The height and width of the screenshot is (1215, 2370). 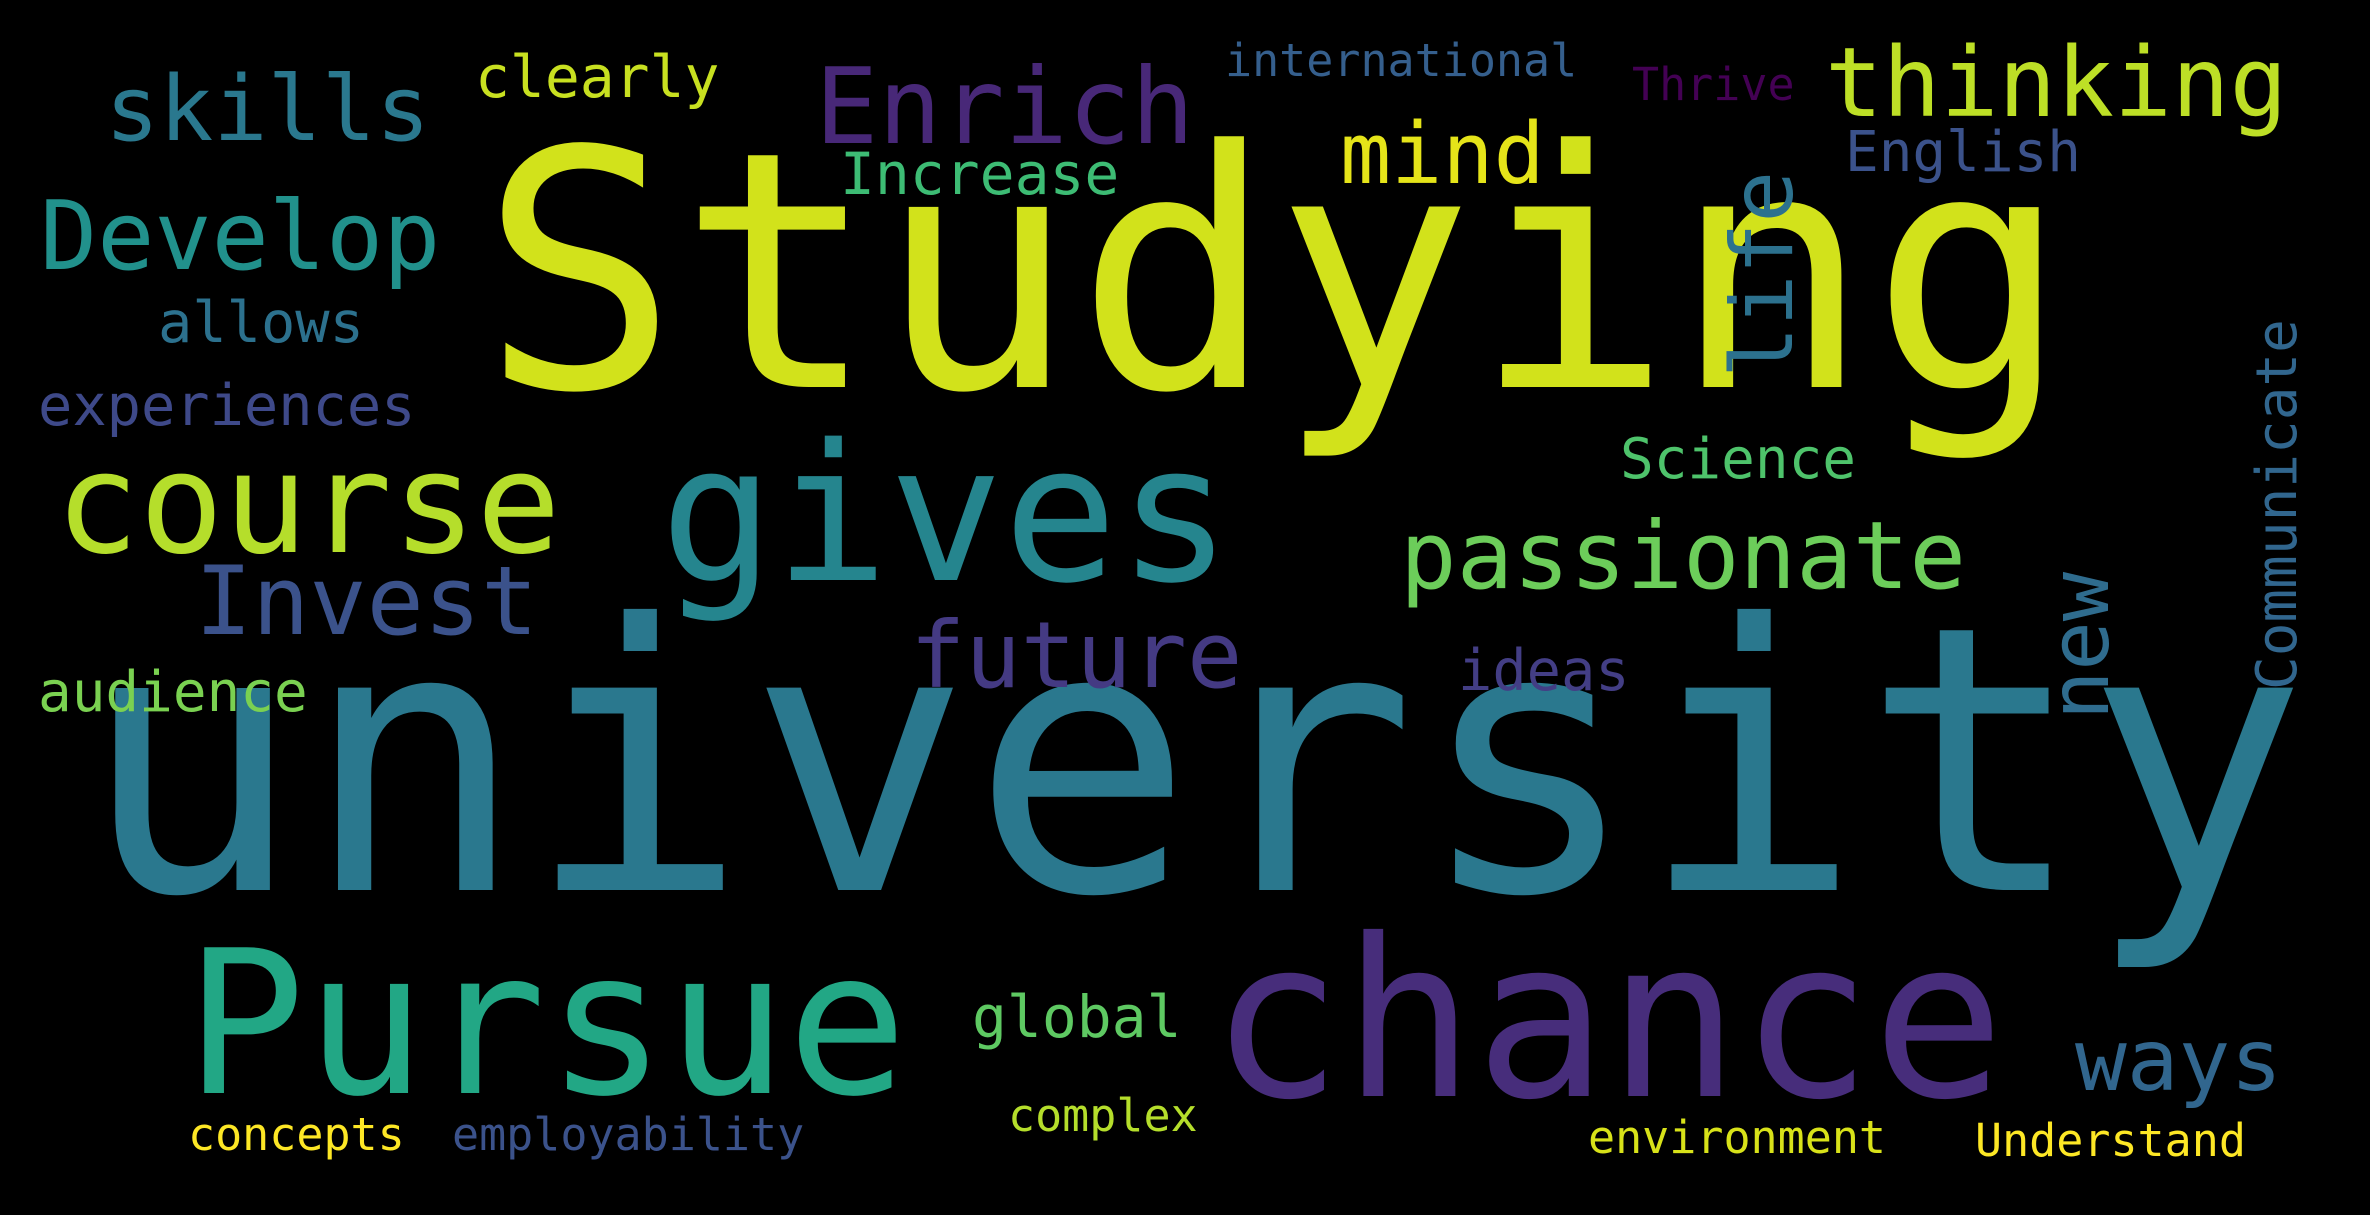 I want to click on word-environment: environment, so click(x=1737, y=1137).